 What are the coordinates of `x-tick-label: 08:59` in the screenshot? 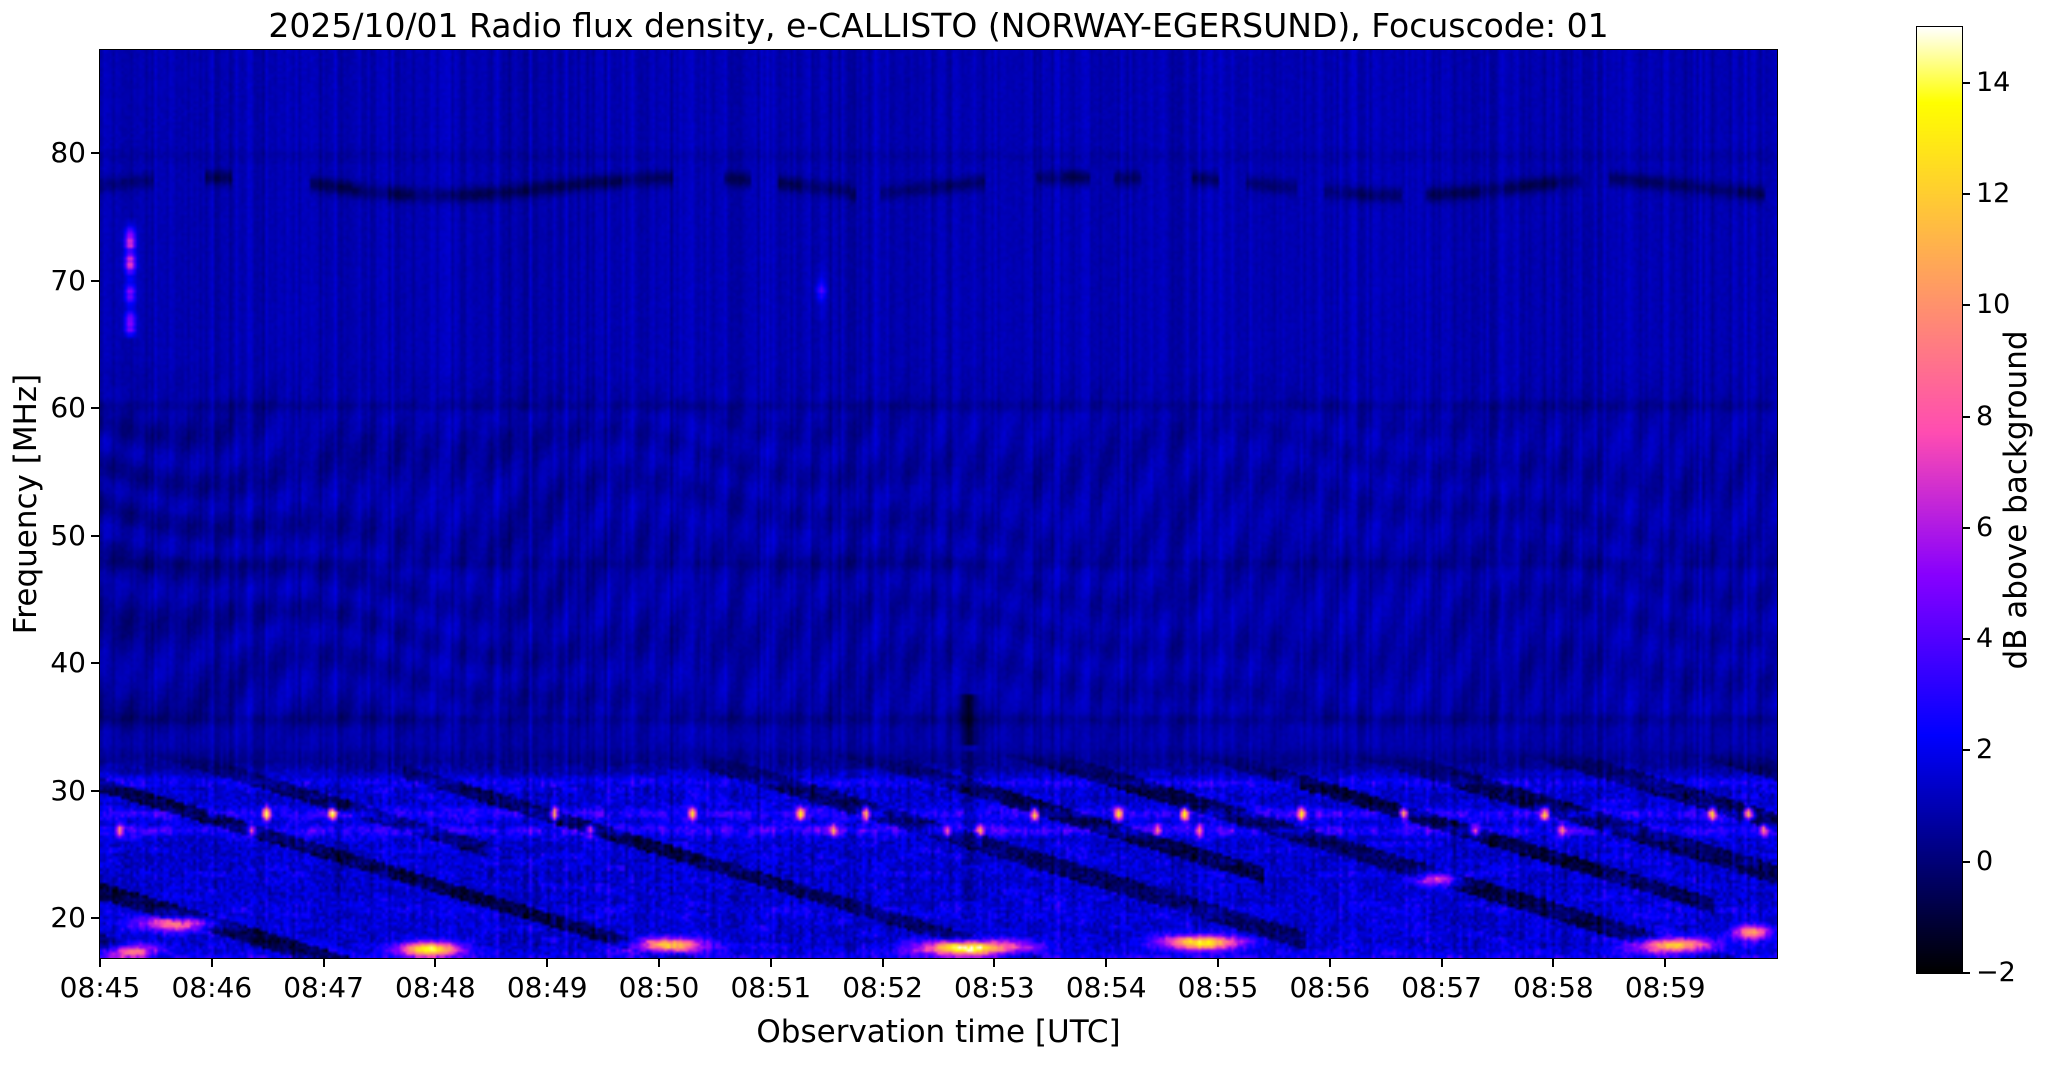 It's located at (1665, 987).